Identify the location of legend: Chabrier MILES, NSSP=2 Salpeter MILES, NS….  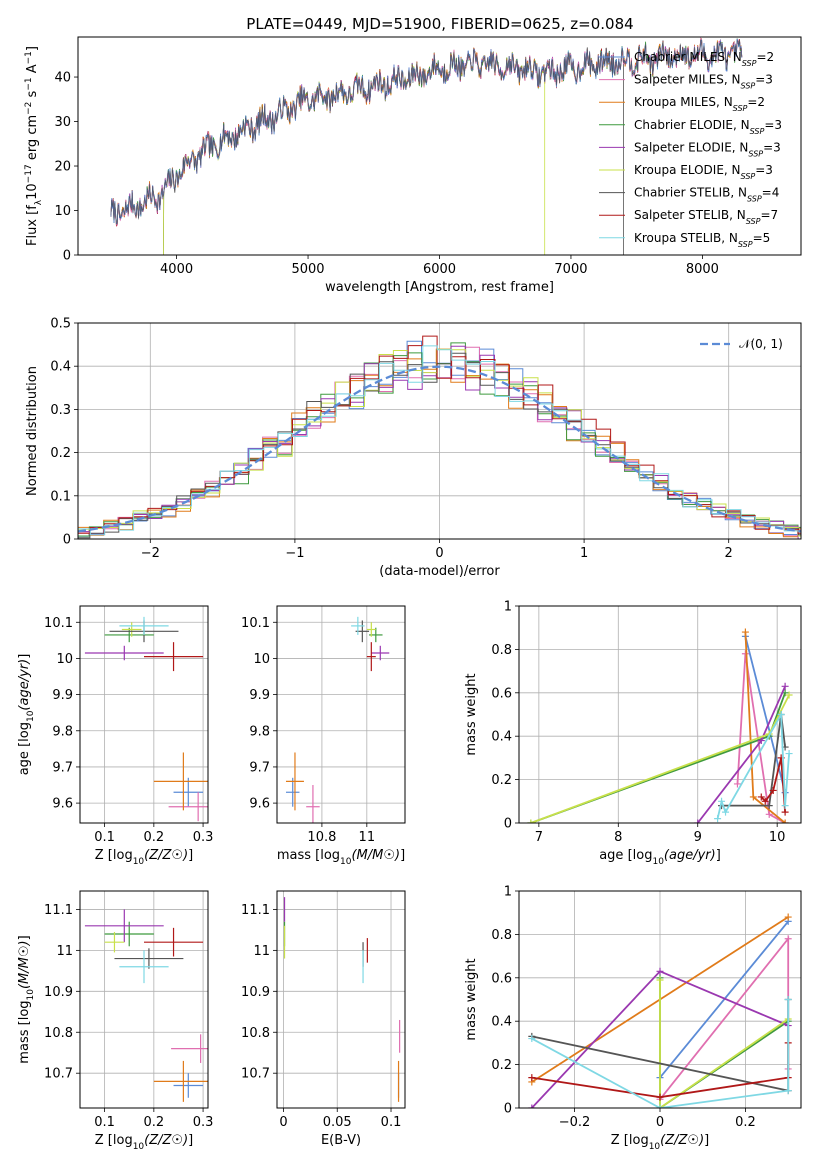
(690, 149).